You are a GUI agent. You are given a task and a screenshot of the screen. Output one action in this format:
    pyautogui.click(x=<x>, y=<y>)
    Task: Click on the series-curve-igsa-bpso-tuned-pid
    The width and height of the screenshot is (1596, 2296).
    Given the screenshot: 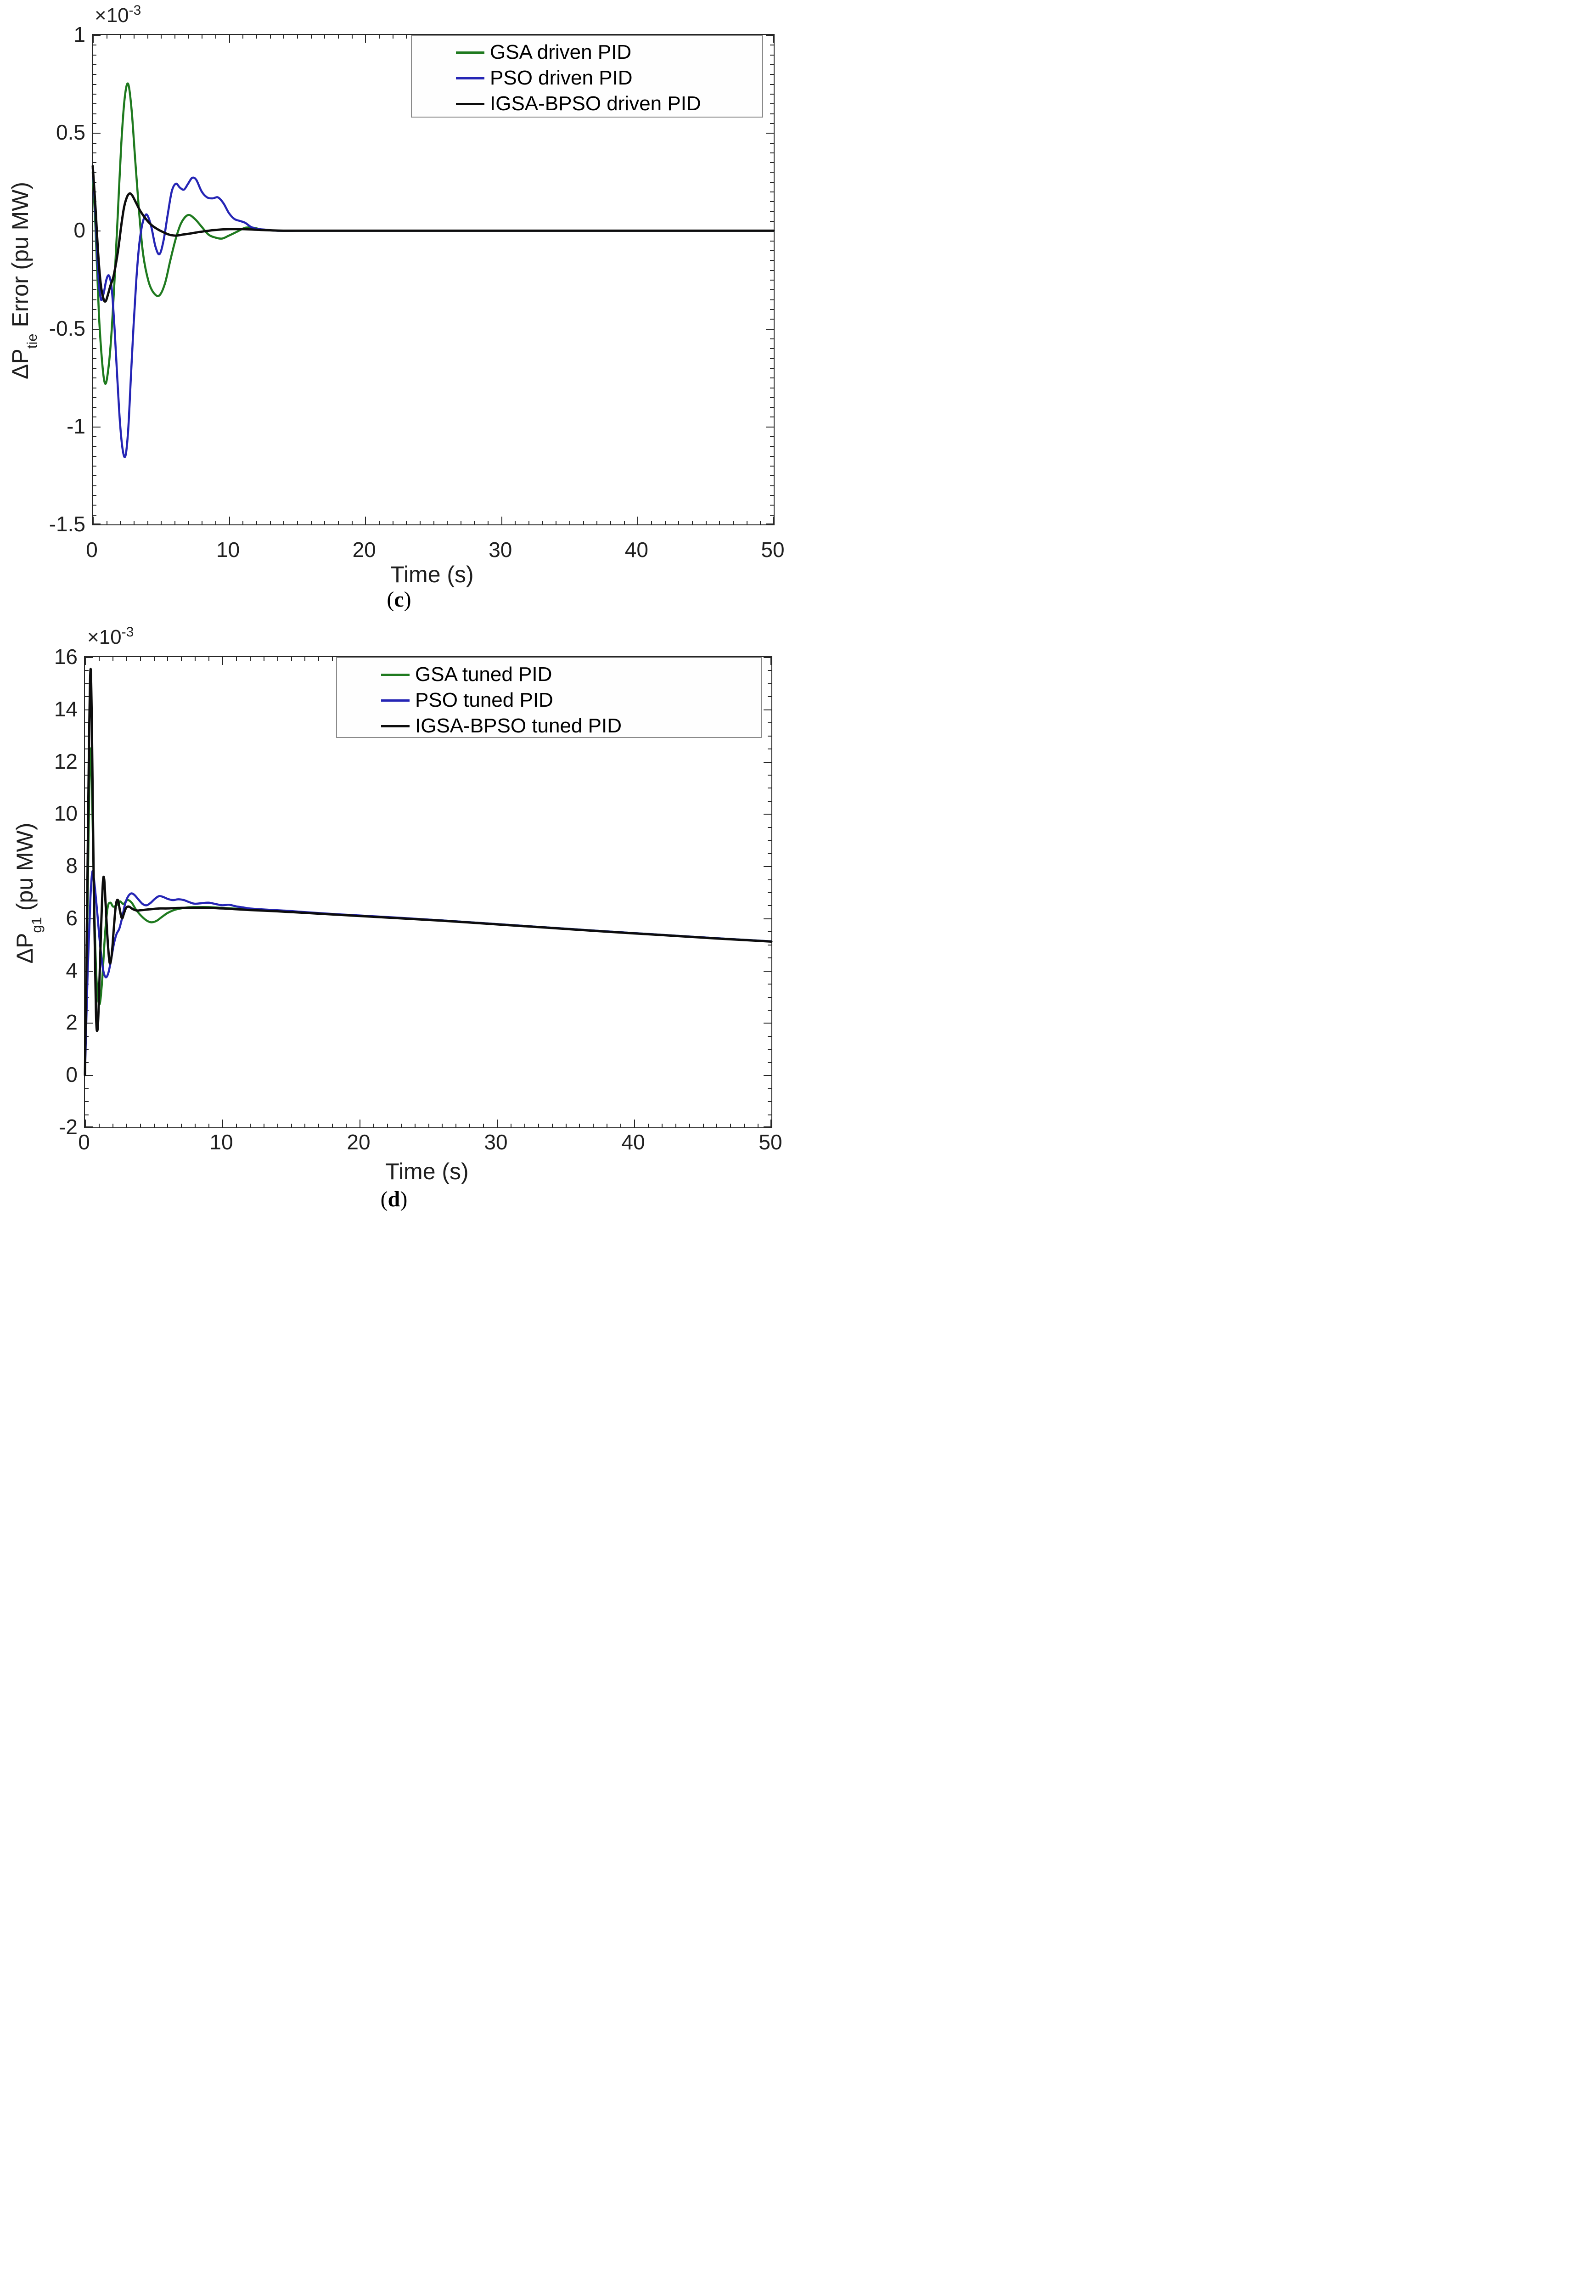 What is the action you would take?
    pyautogui.click(x=428, y=872)
    